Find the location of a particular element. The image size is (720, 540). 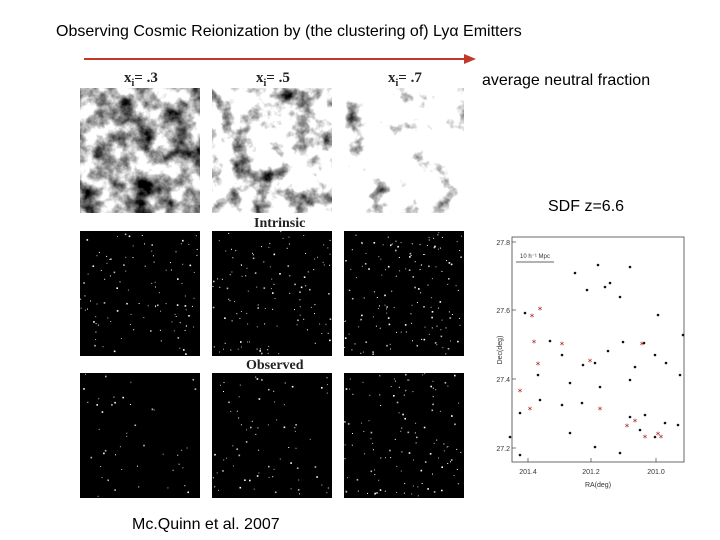

ytick-27-6: 27.6 is located at coordinates (503, 311).